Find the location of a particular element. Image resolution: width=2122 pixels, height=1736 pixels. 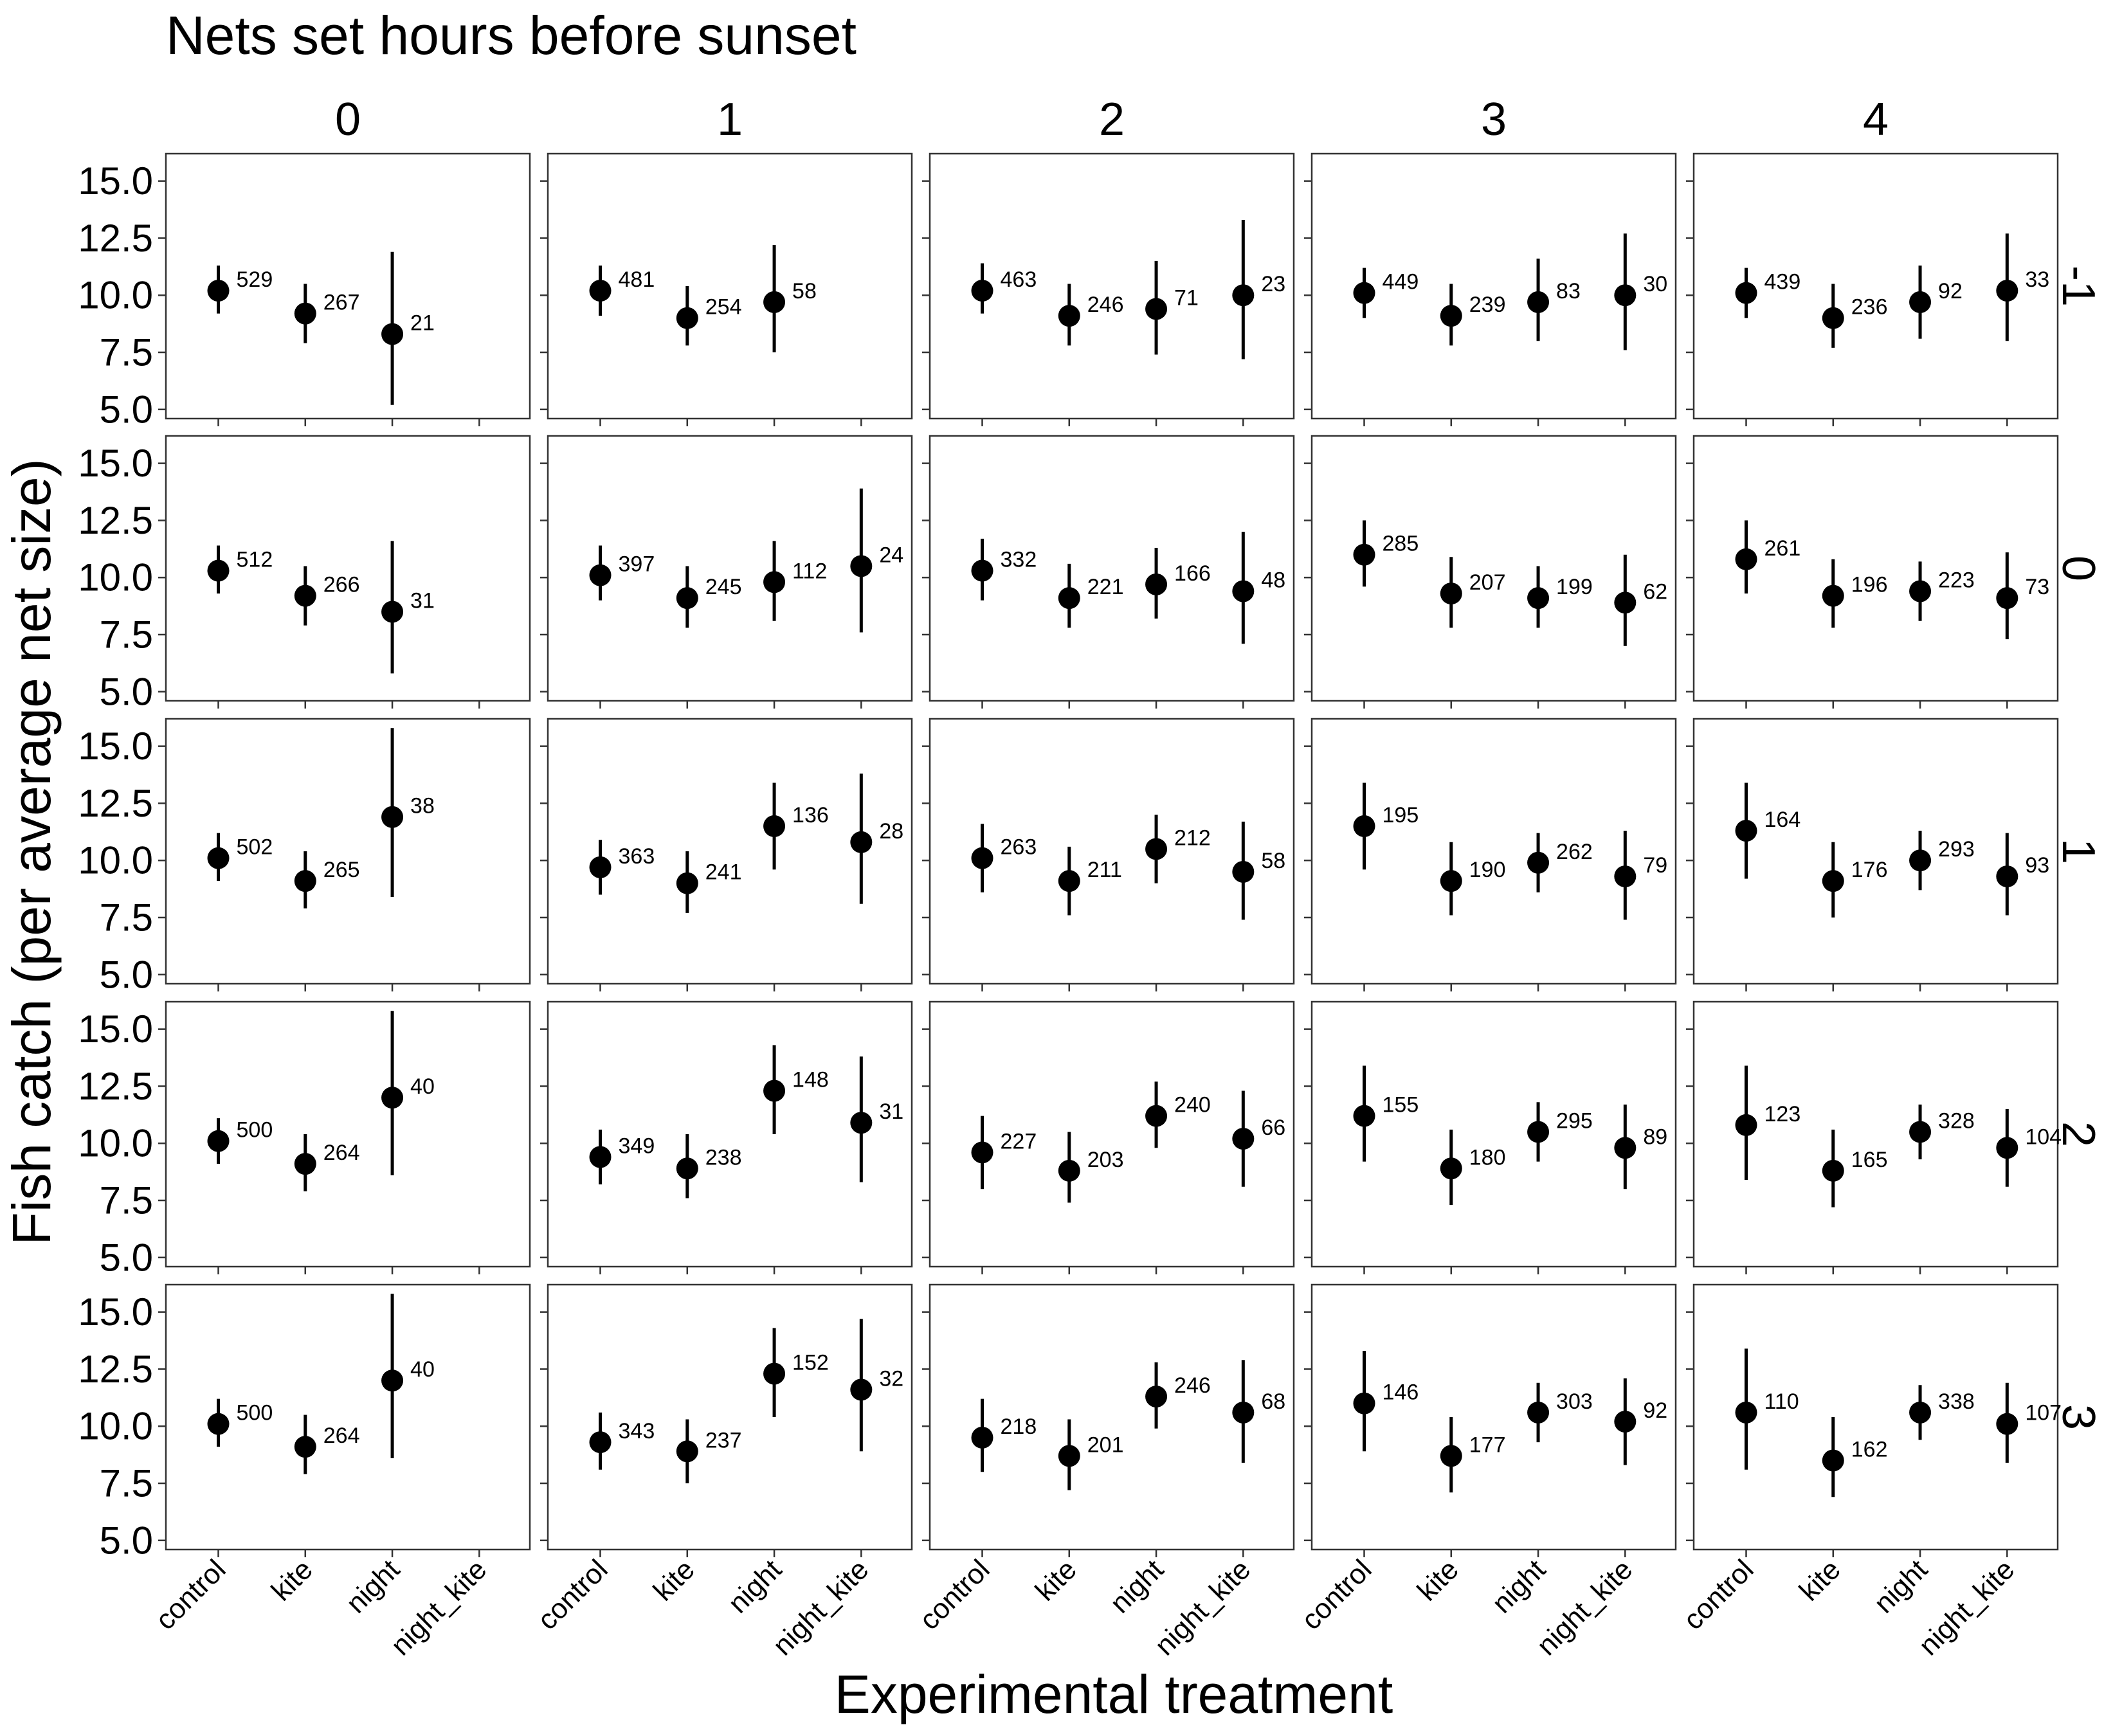

sample-size-label: 104 is located at coordinates (2044, 1137).